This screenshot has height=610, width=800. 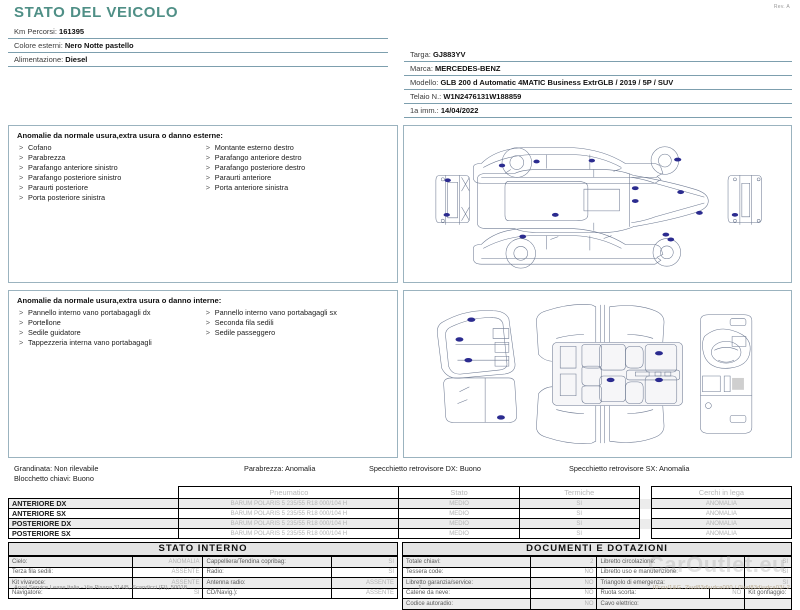 I want to click on stato-interno-key: CD/Navig.):, so click(x=267, y=593).